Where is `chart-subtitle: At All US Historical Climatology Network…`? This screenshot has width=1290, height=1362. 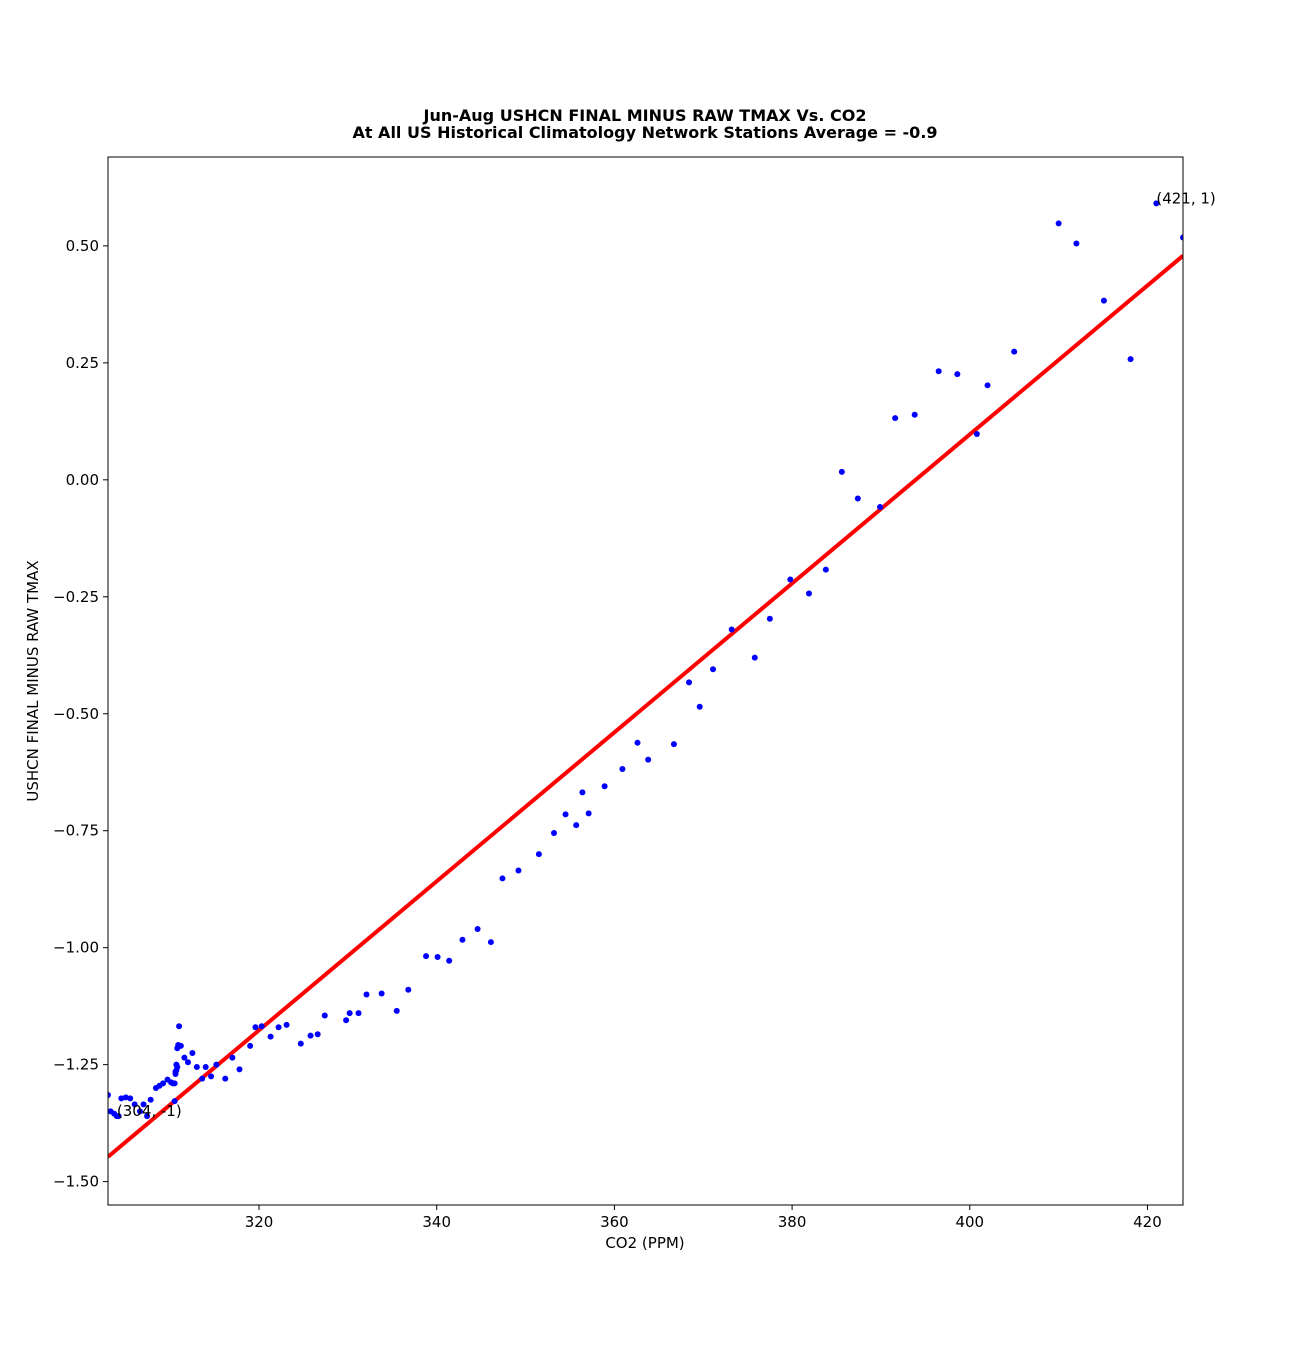
chart-subtitle: At All US Historical Climatology Network… is located at coordinates (644, 132).